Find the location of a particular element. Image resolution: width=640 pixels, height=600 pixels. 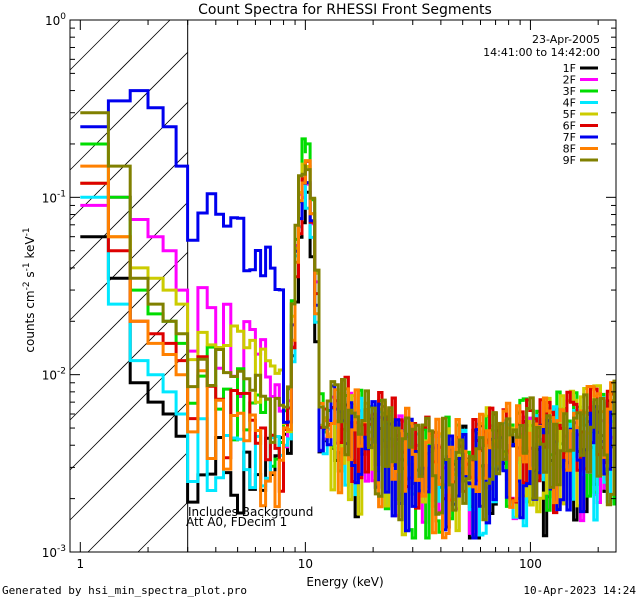

x-axis-label: Energy (keV) is located at coordinates (344, 582).